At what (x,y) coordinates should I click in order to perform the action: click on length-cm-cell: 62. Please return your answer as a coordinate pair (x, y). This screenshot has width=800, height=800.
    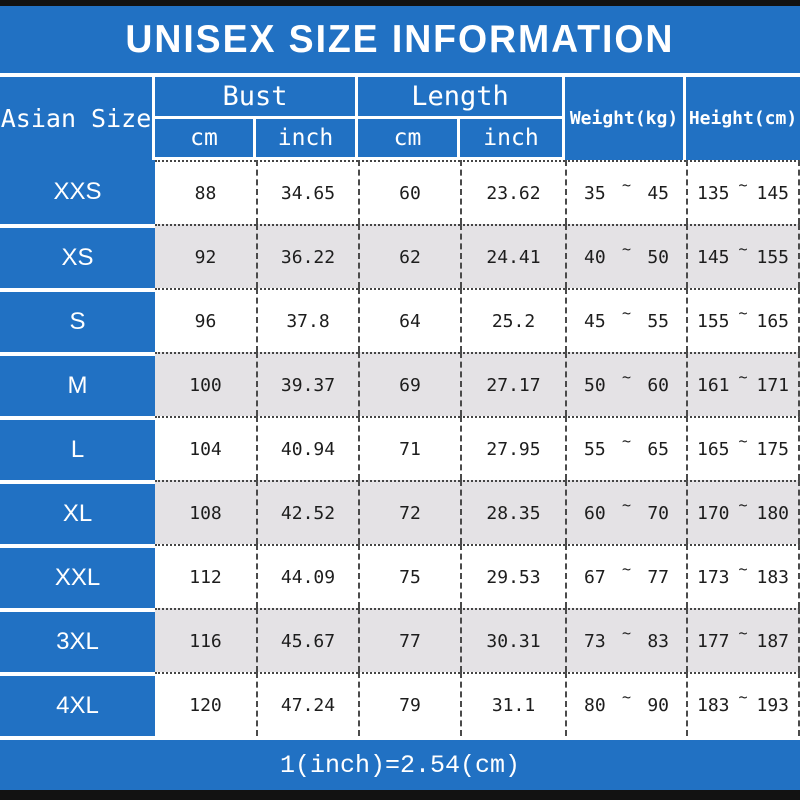
    Looking at the image, I should click on (409, 256).